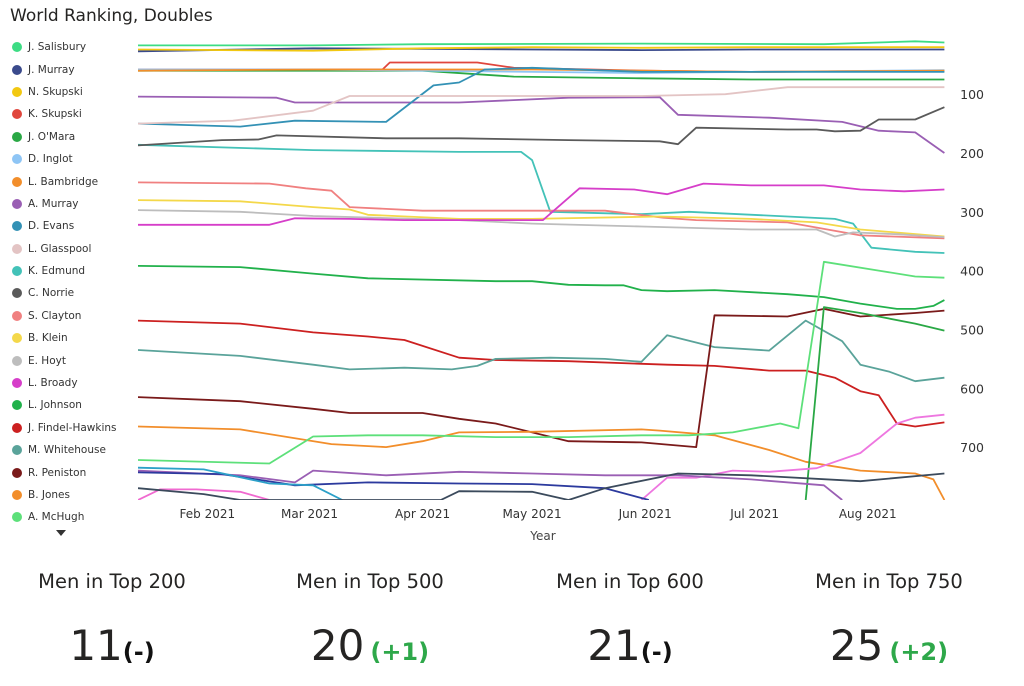 The height and width of the screenshot is (686, 1024). Describe the element at coordinates (96, 645) in the screenshot. I see `kpi-value: 11` at that location.